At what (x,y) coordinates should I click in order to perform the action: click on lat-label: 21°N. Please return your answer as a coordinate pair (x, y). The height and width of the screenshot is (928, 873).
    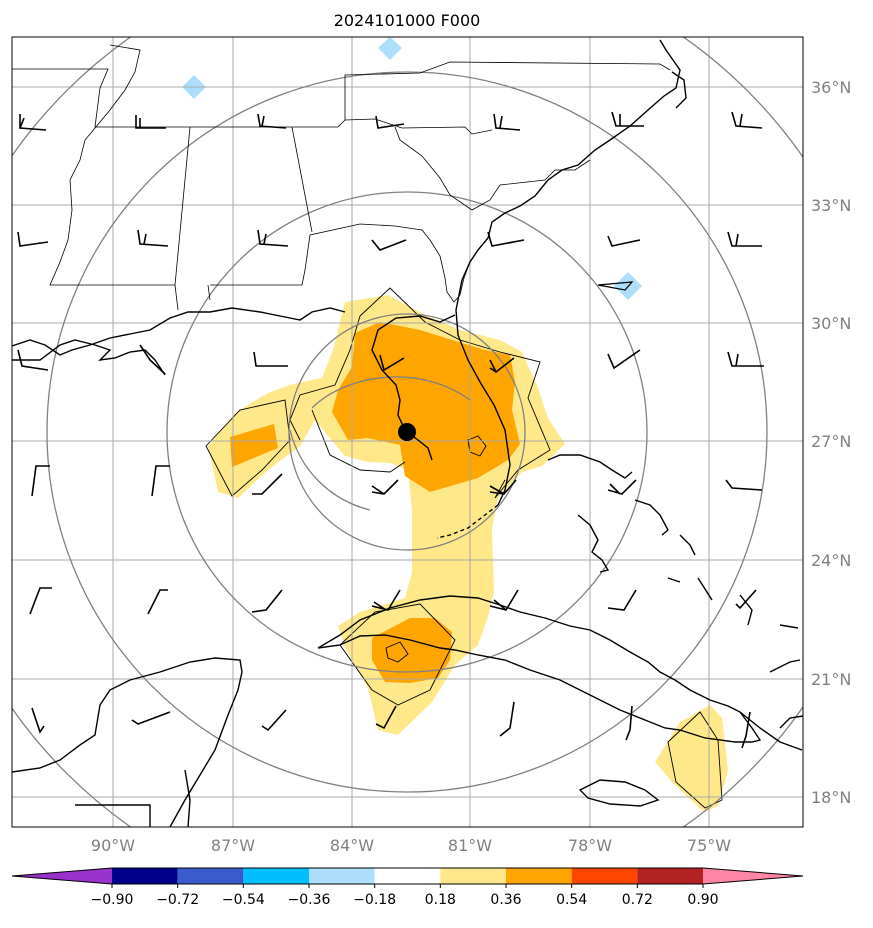
    Looking at the image, I should click on (831, 679).